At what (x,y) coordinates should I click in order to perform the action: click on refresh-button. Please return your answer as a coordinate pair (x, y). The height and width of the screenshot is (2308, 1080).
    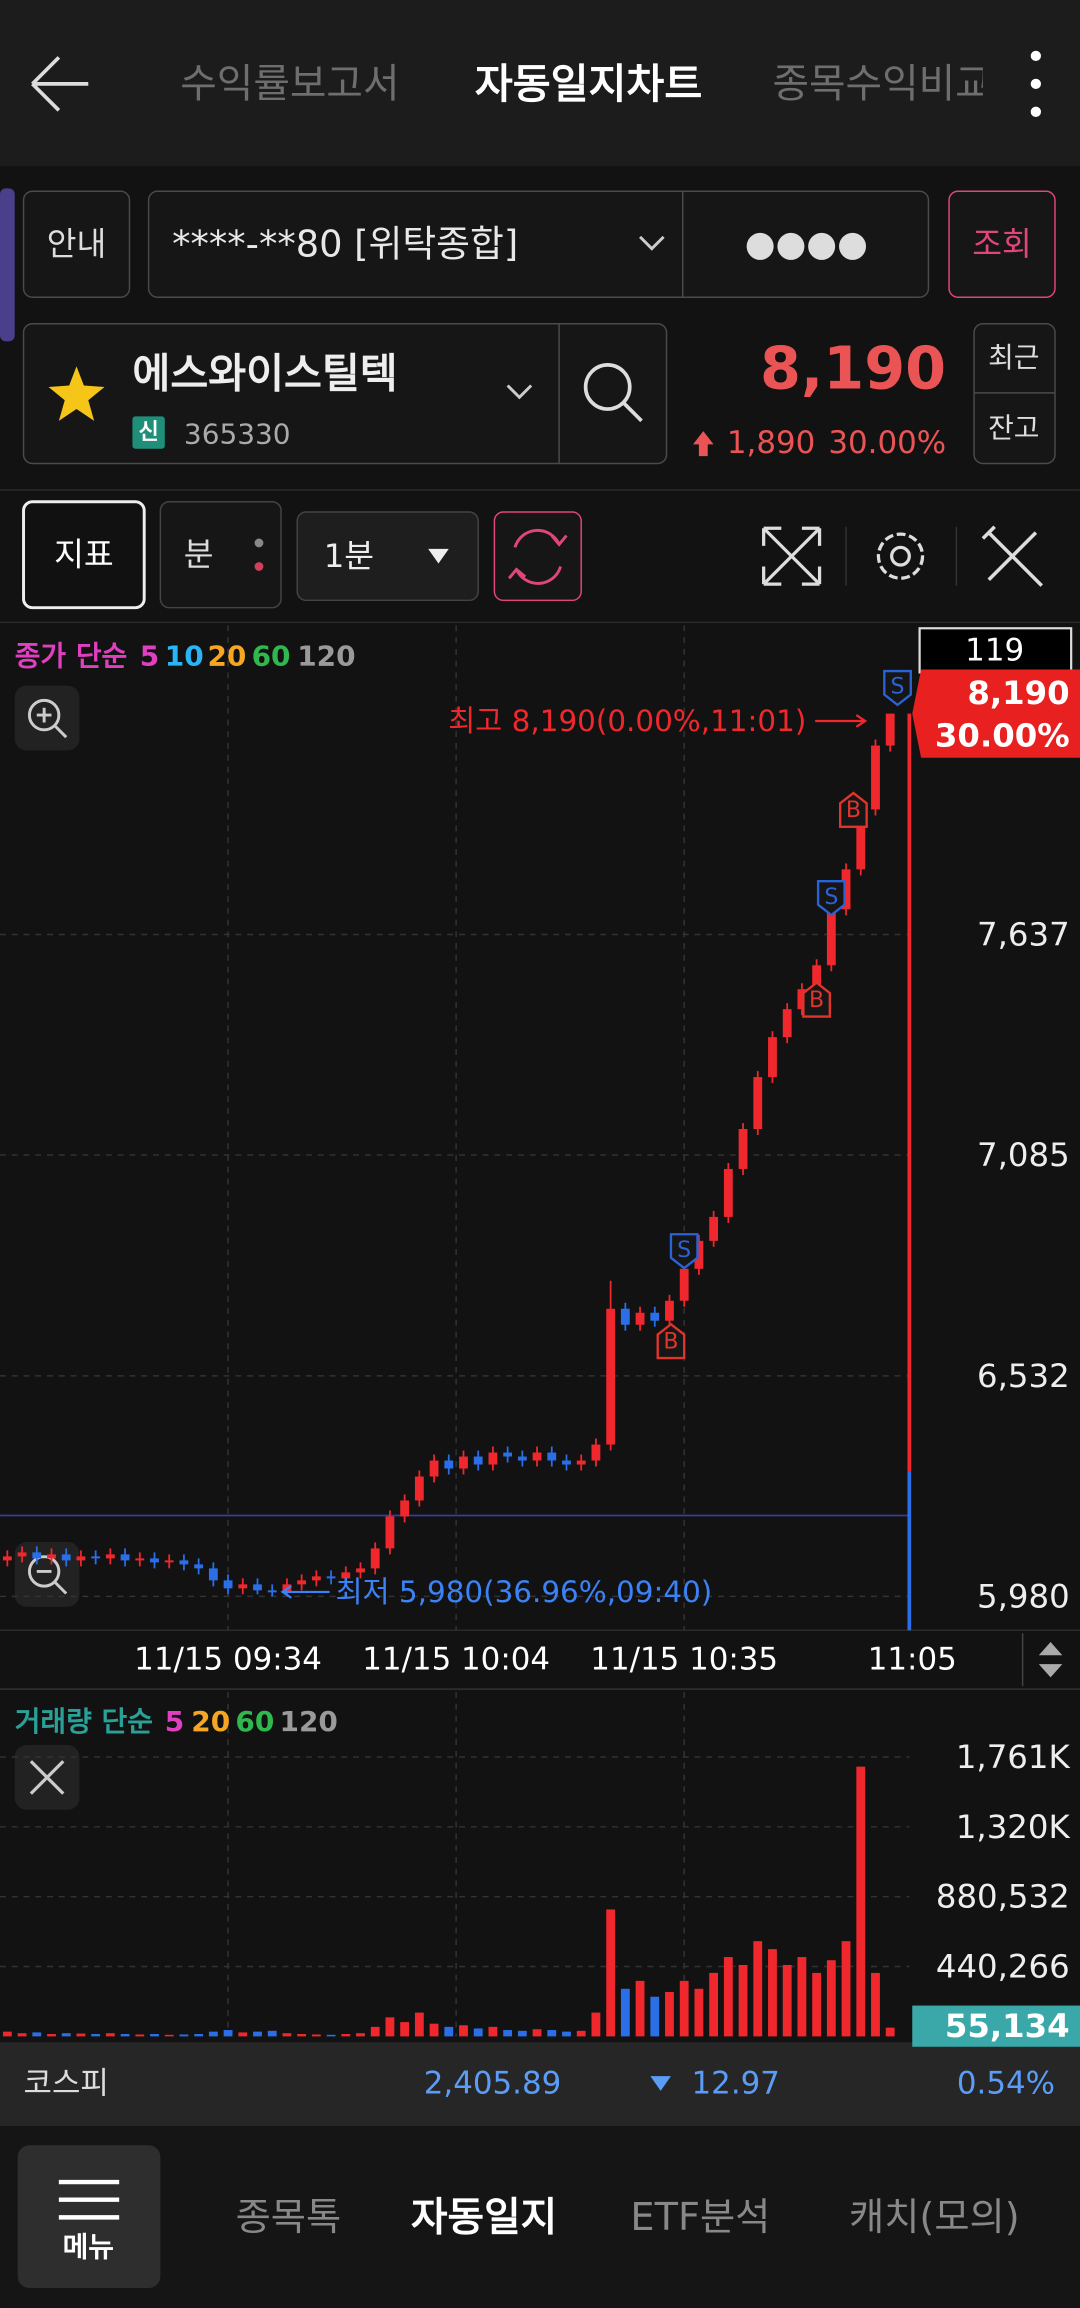
    Looking at the image, I should click on (537, 556).